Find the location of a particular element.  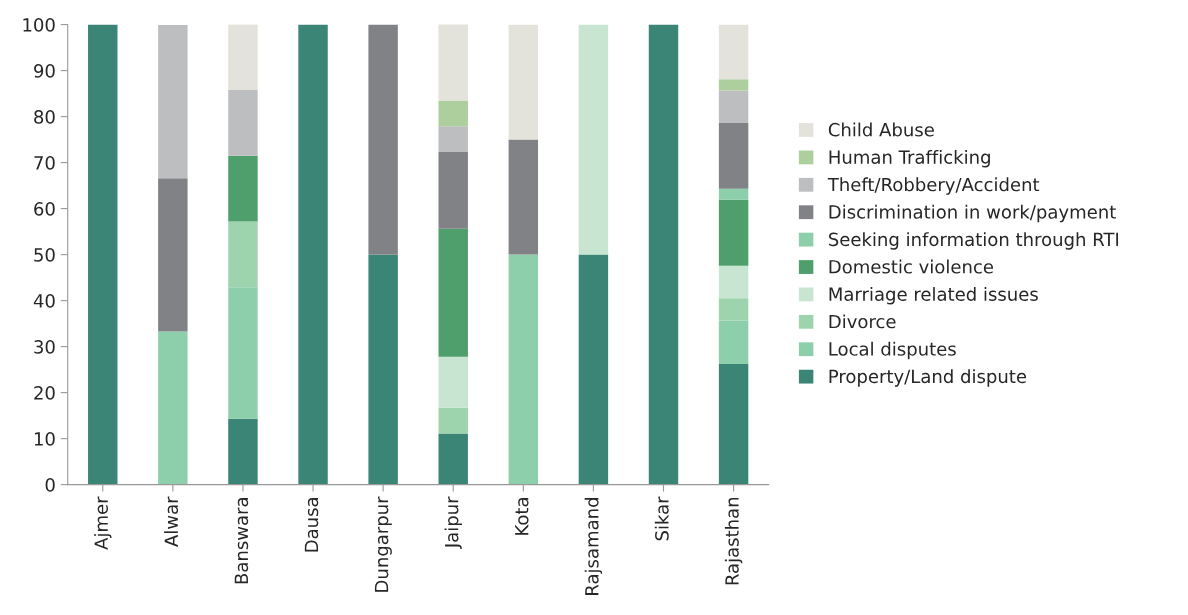

x-tick-label: Sikar is located at coordinates (661, 518).